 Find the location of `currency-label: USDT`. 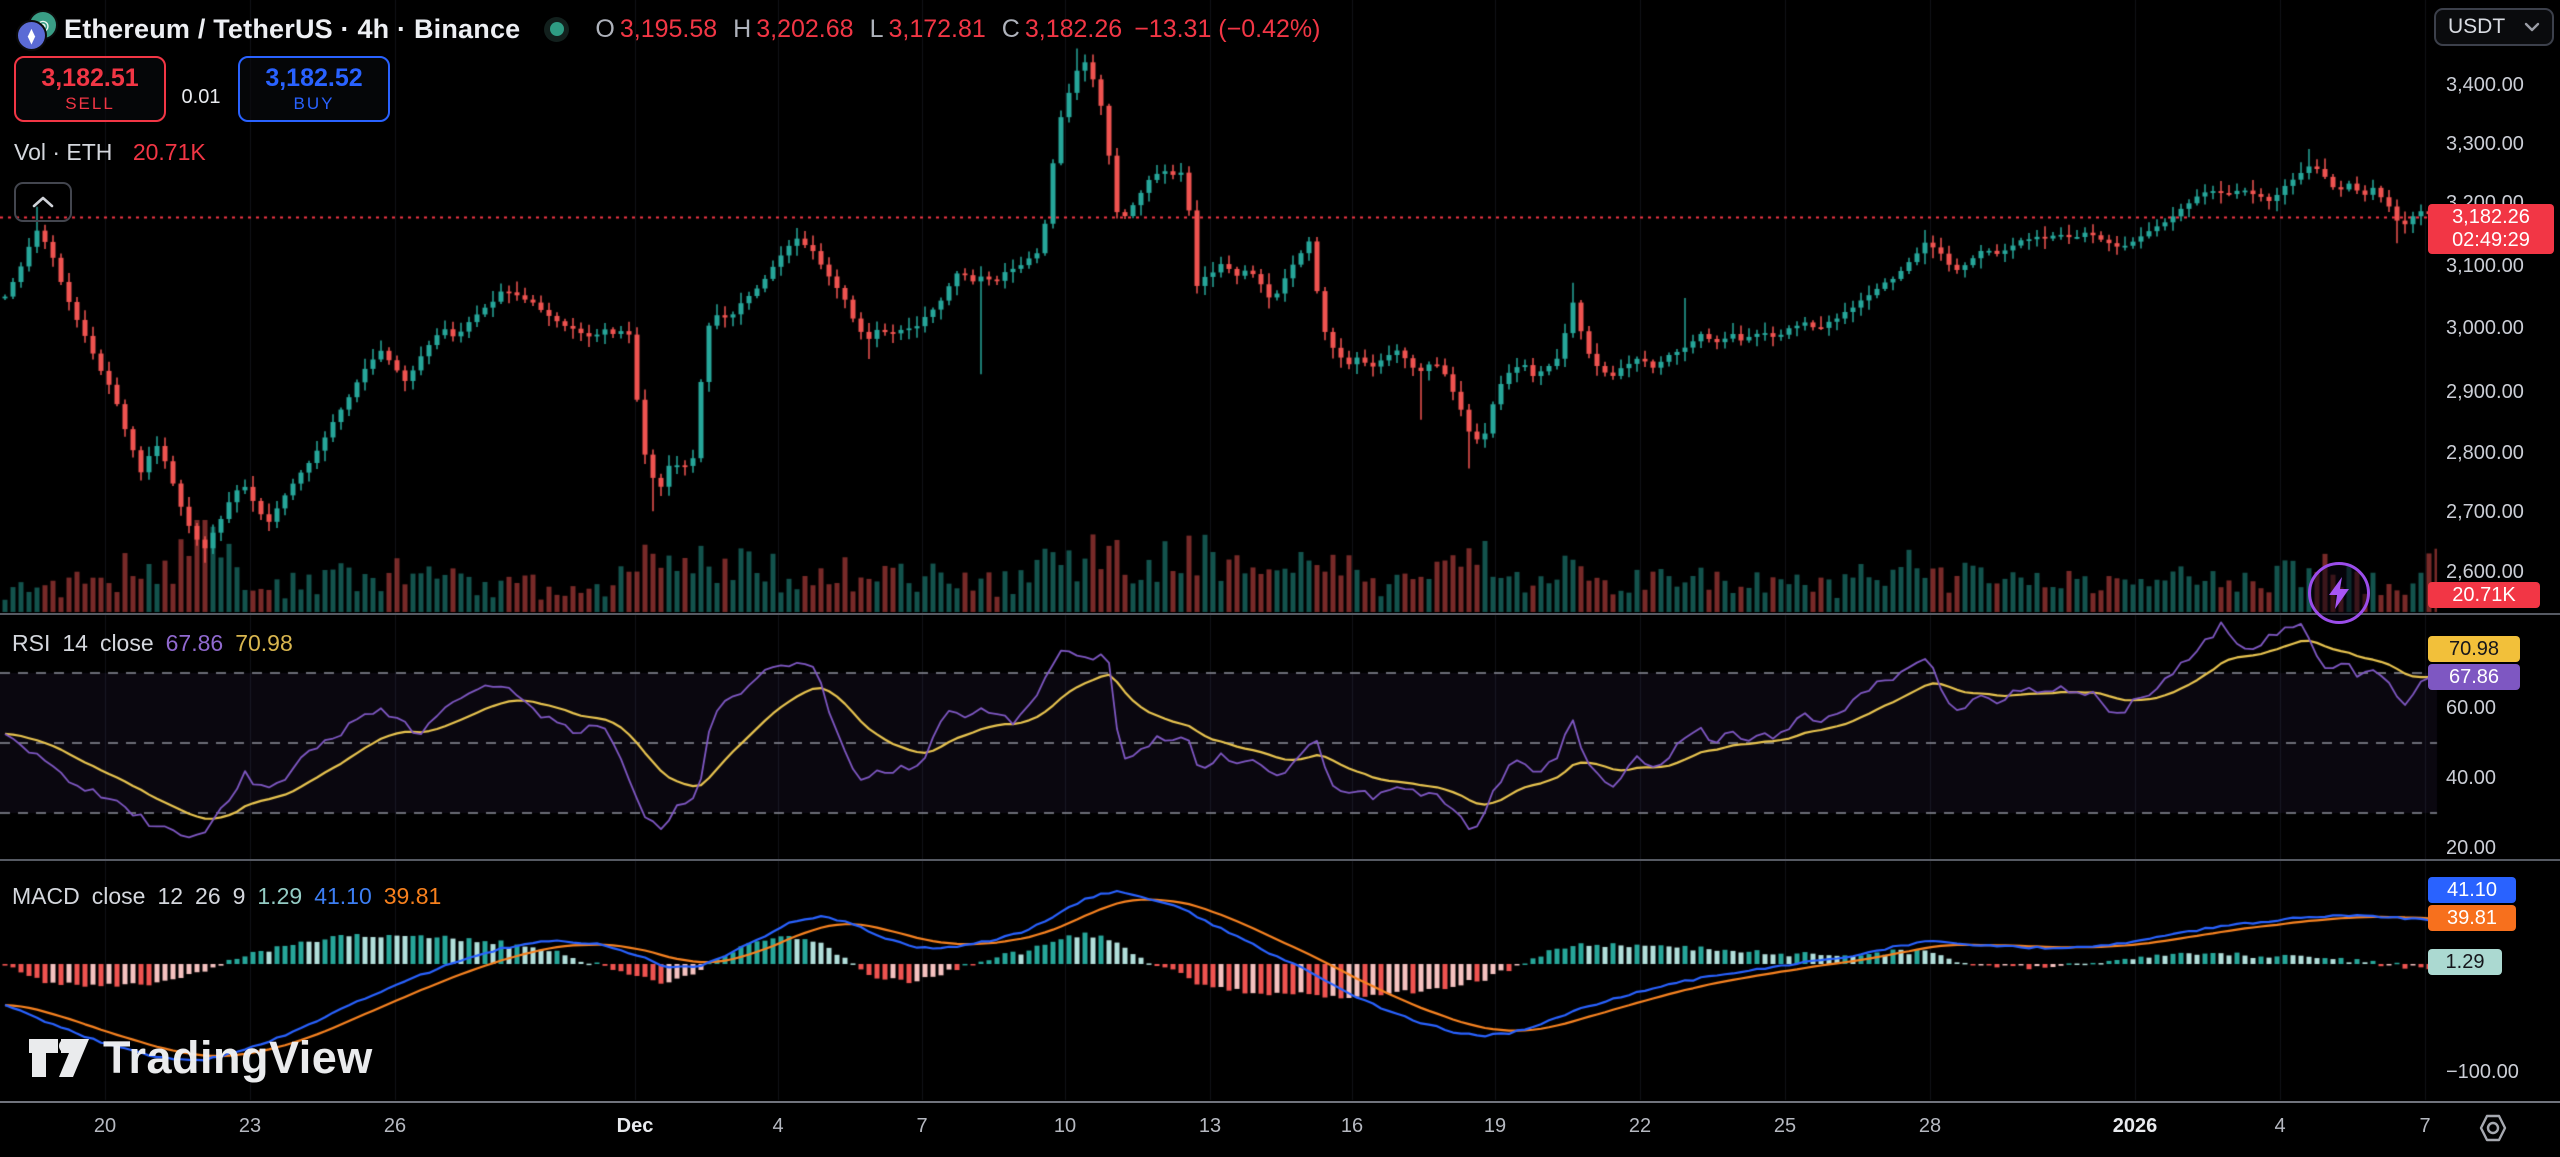

currency-label: USDT is located at coordinates (2477, 26).